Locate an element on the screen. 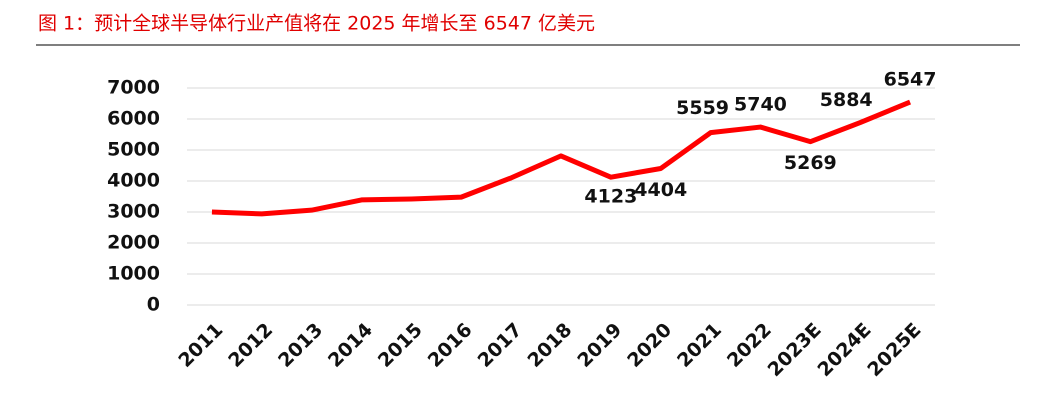 The height and width of the screenshot is (416, 1043). y-tick-label: 4000 is located at coordinates (133, 181).